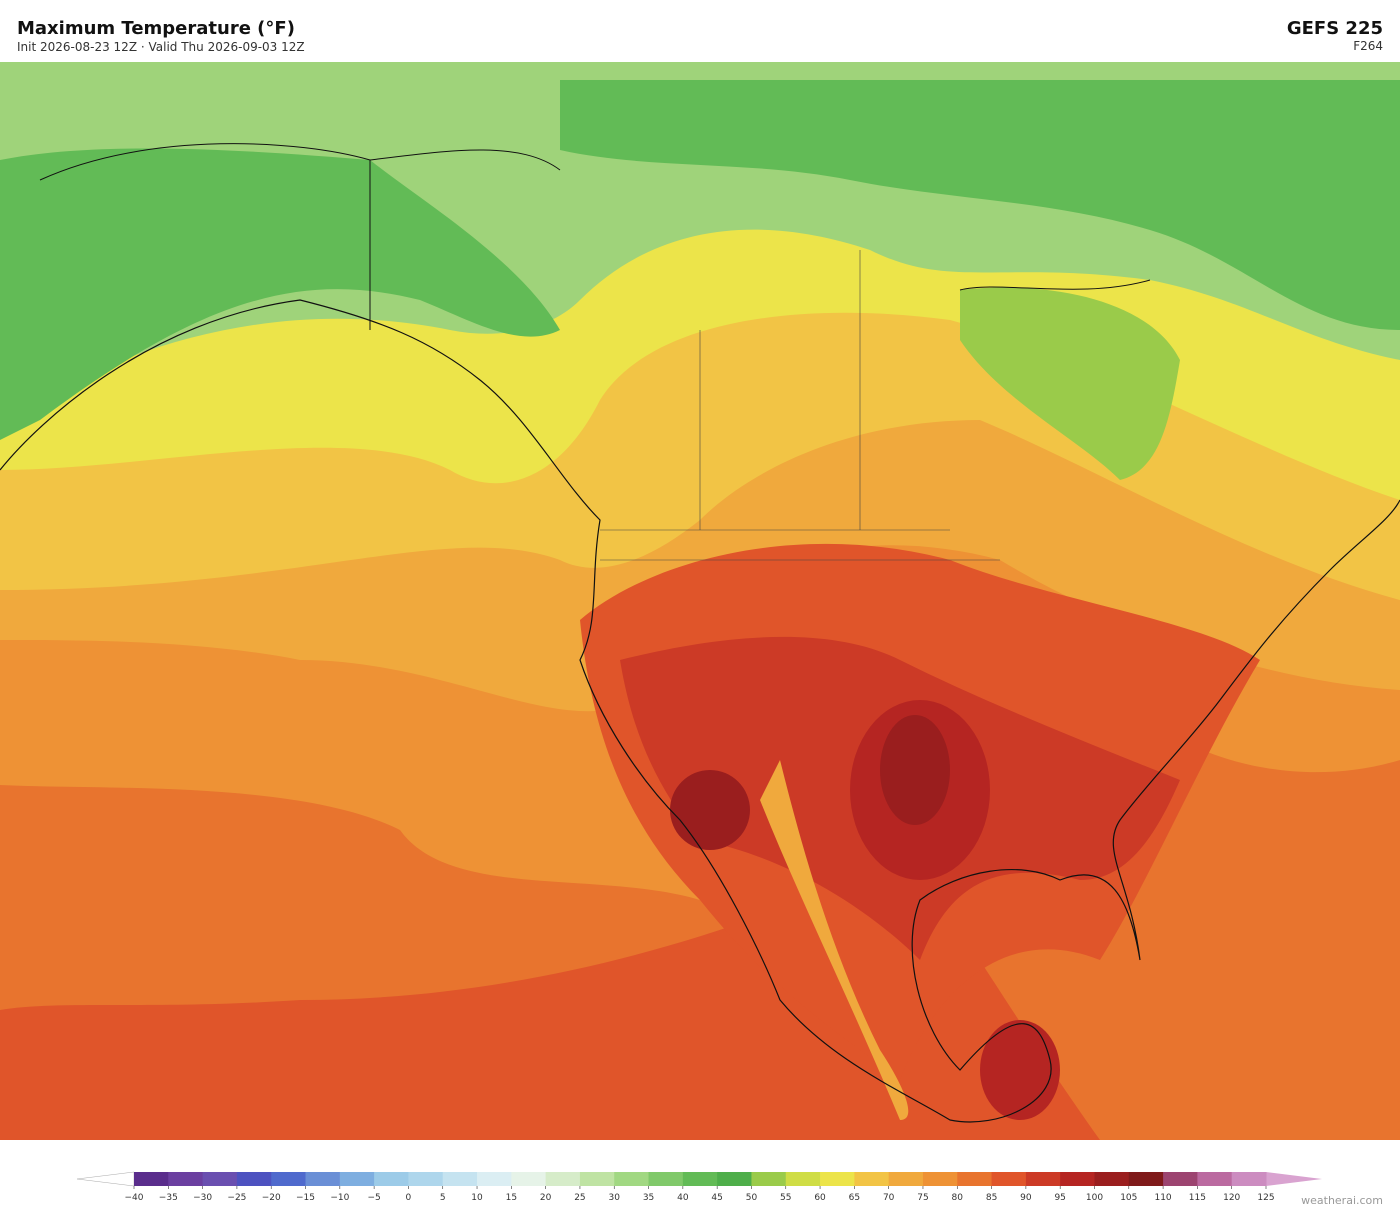 The height and width of the screenshot is (1215, 1400). What do you see at coordinates (1342, 1200) in the screenshot?
I see `credit: weatherai.com` at bounding box center [1342, 1200].